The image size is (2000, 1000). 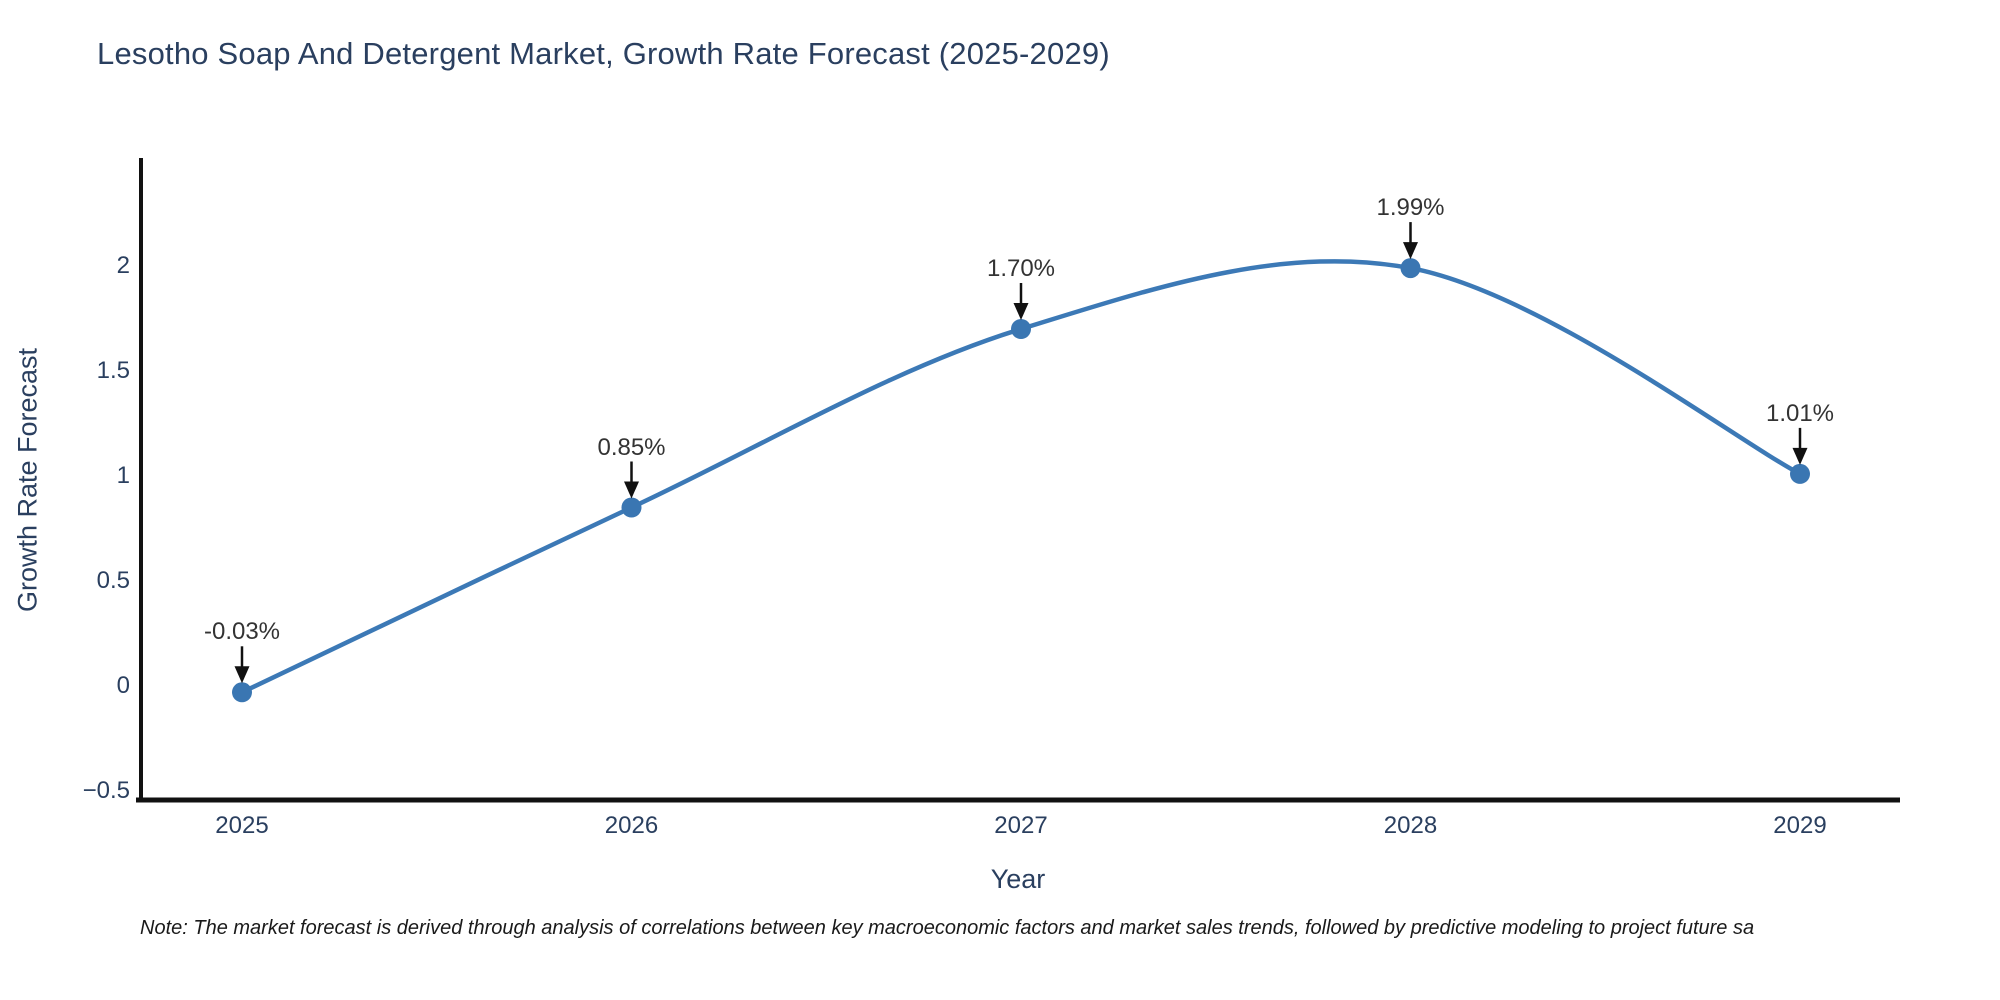 What do you see at coordinates (113, 580) in the screenshot?
I see `y-tick-label: 0.5` at bounding box center [113, 580].